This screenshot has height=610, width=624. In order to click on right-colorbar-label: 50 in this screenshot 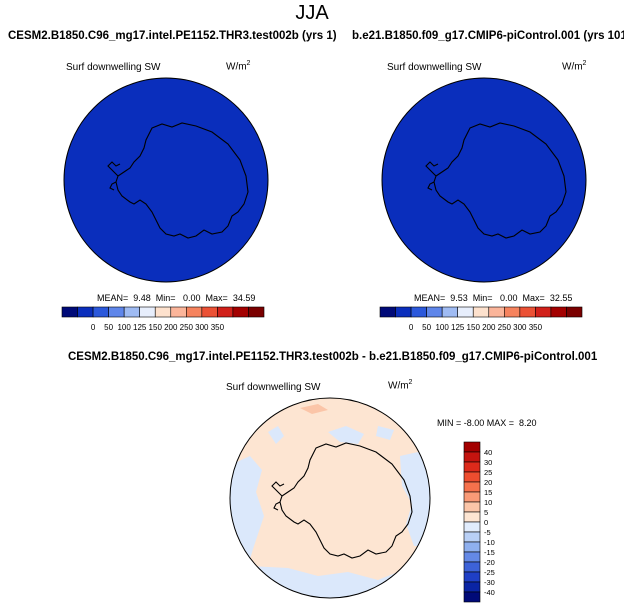, I will do `click(426, 327)`.